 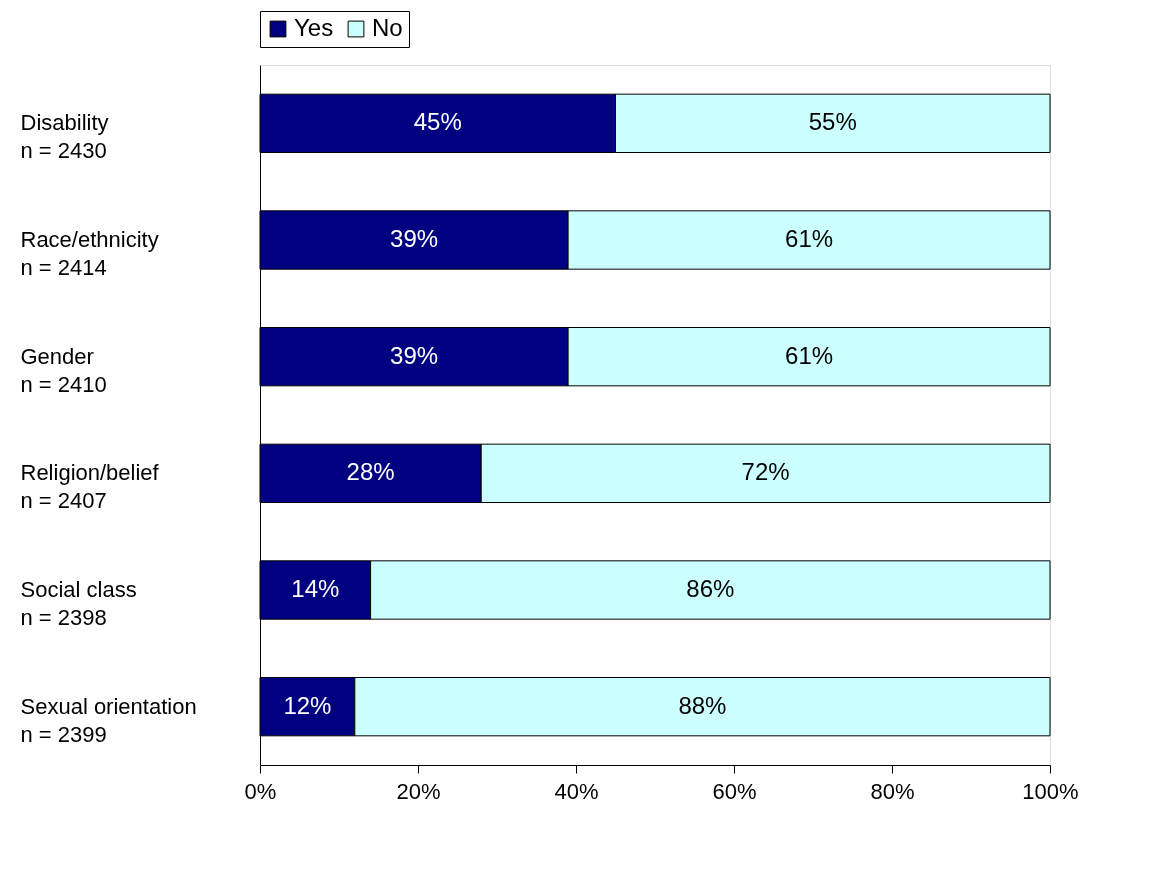 I want to click on x-tick-label: 20%, so click(x=418, y=791).